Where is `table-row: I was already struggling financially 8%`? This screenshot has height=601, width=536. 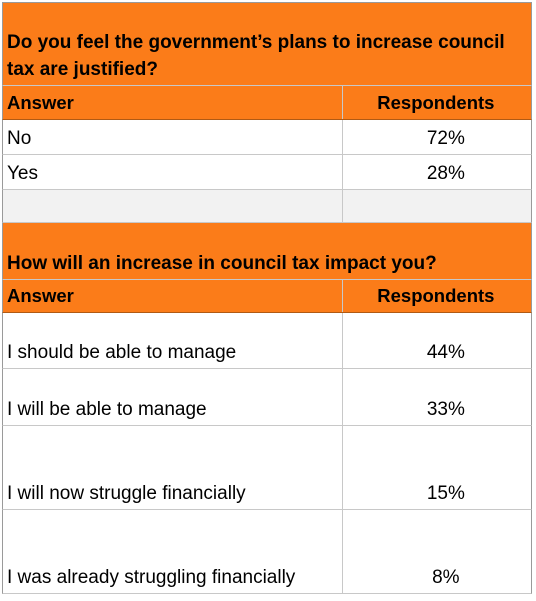
table-row: I was already struggling financially 8% is located at coordinates (267, 552).